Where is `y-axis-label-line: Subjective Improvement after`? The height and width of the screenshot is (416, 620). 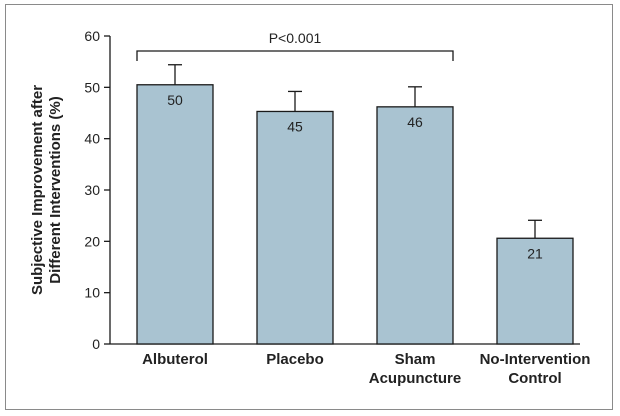
y-axis-label-line: Subjective Improvement after is located at coordinates (37, 190).